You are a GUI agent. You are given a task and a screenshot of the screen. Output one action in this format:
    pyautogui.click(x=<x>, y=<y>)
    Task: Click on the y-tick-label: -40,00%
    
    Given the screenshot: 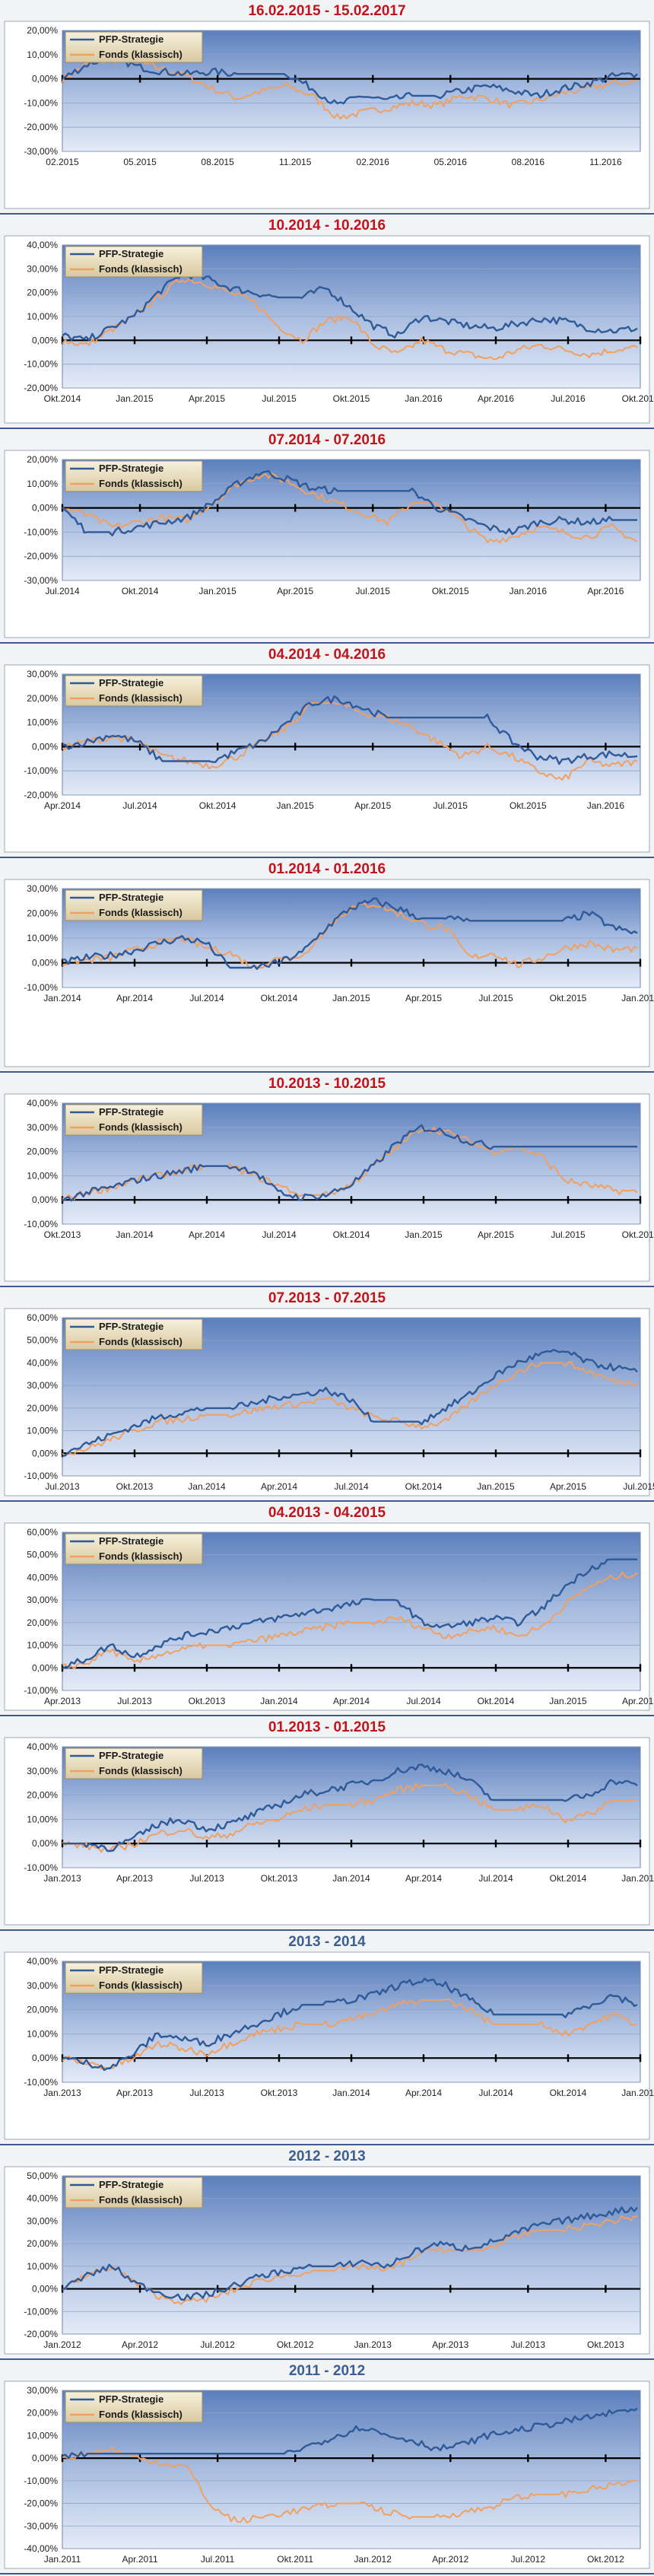 What is the action you would take?
    pyautogui.click(x=41, y=2548)
    